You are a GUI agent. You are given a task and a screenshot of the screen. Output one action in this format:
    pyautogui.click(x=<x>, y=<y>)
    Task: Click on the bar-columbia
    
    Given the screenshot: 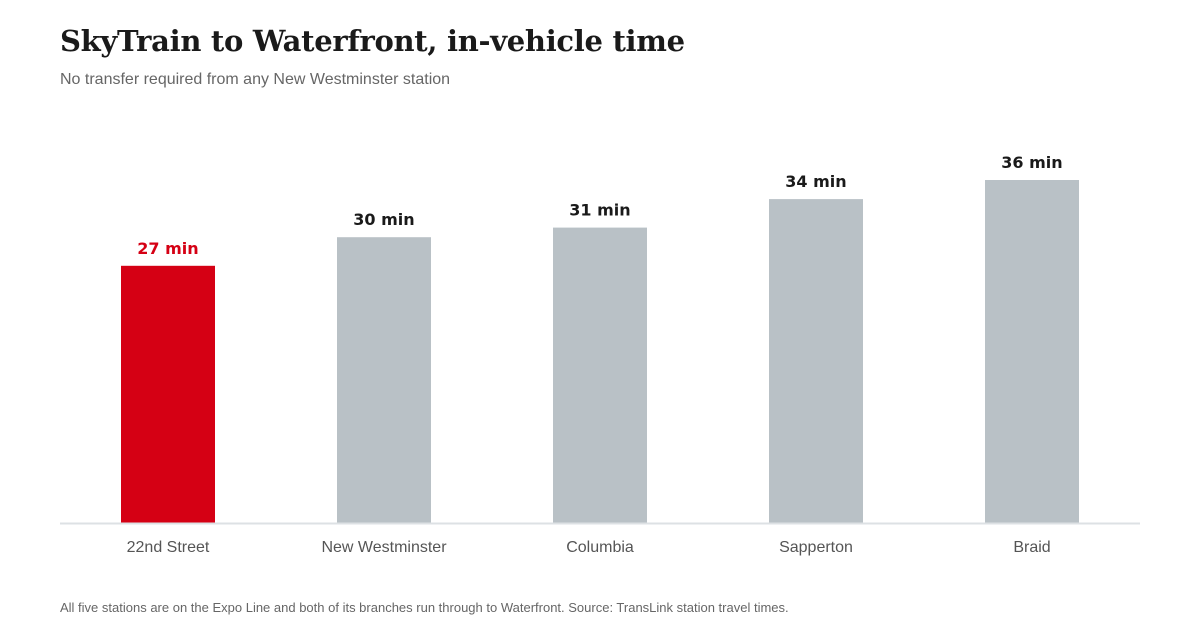 What is the action you would take?
    pyautogui.click(x=600, y=375)
    